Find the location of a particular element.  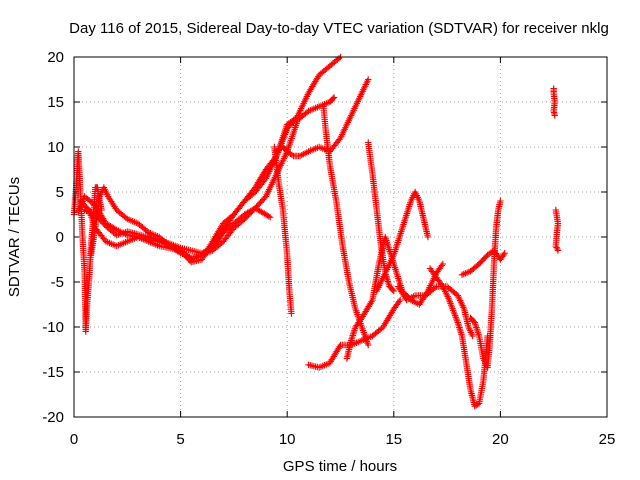

y-tick-label: 15 is located at coordinates (55, 102).